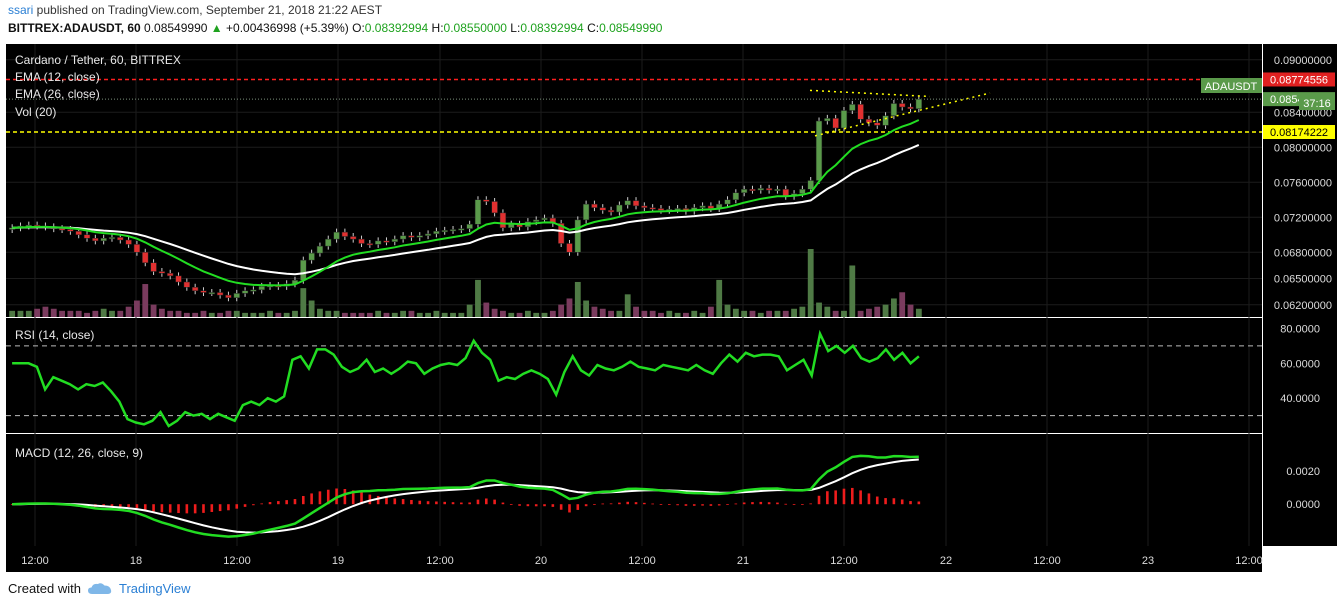 This screenshot has height=608, width=1340. What do you see at coordinates (154, 588) in the screenshot?
I see `tradingview-link: TradingView` at bounding box center [154, 588].